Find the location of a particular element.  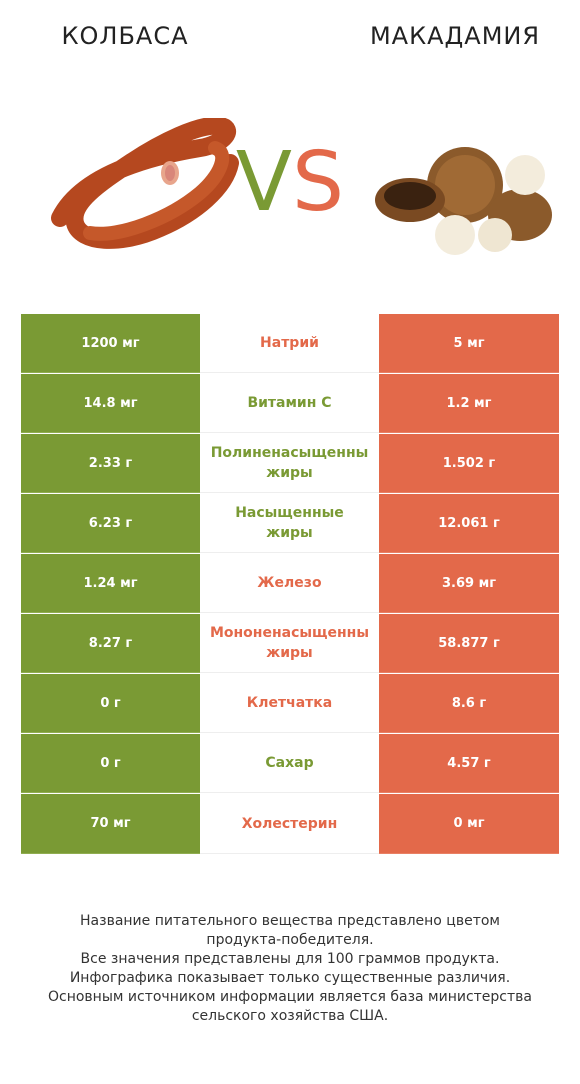

nutrient-name: Витамин C is located at coordinates (289, 403).